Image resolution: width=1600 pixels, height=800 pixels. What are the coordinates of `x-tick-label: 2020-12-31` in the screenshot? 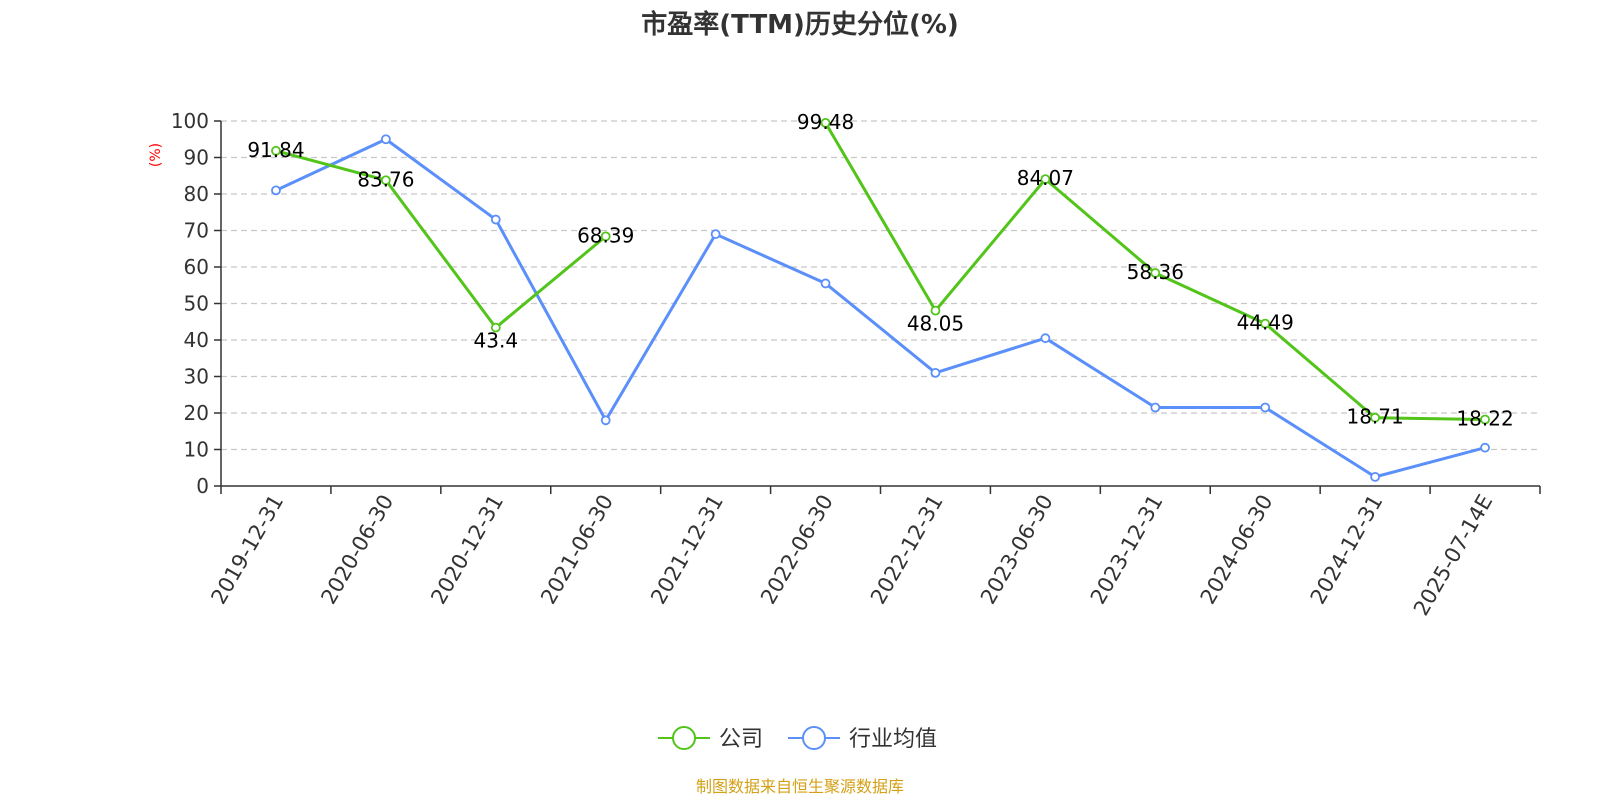 It's located at (467, 549).